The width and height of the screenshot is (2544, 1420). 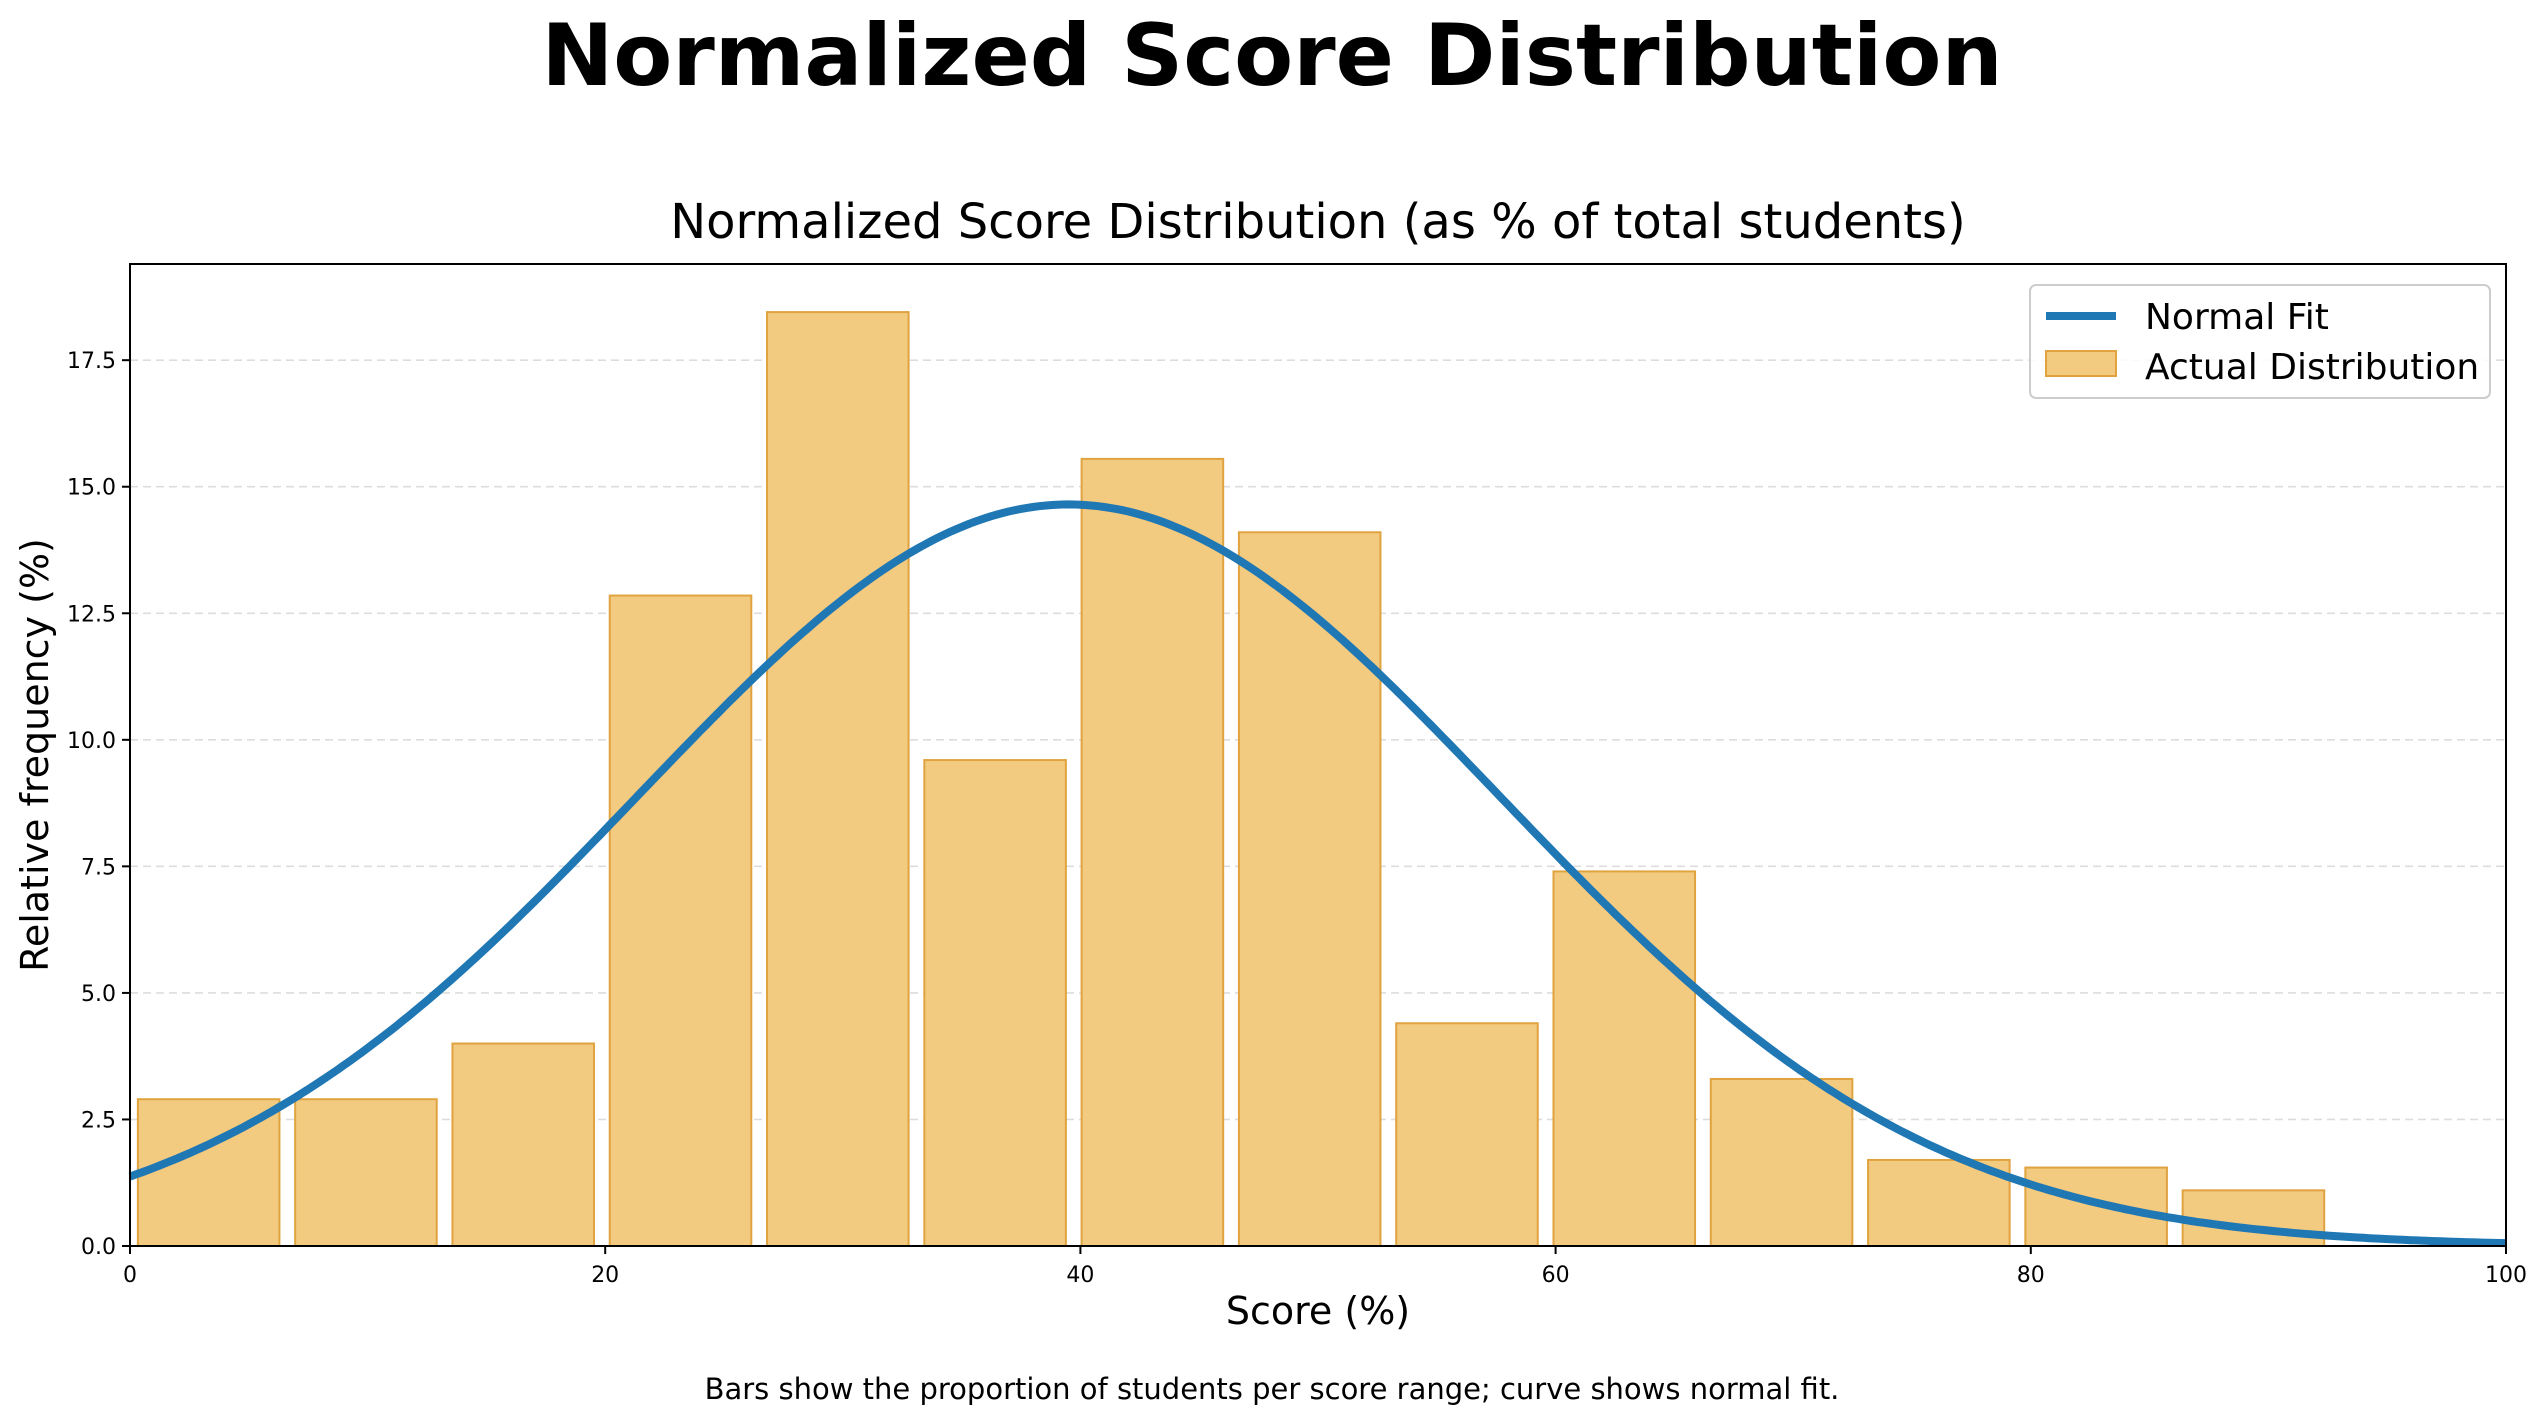 What do you see at coordinates (1272, 56) in the screenshot?
I see `figure-title: Normalized Score Distribution` at bounding box center [1272, 56].